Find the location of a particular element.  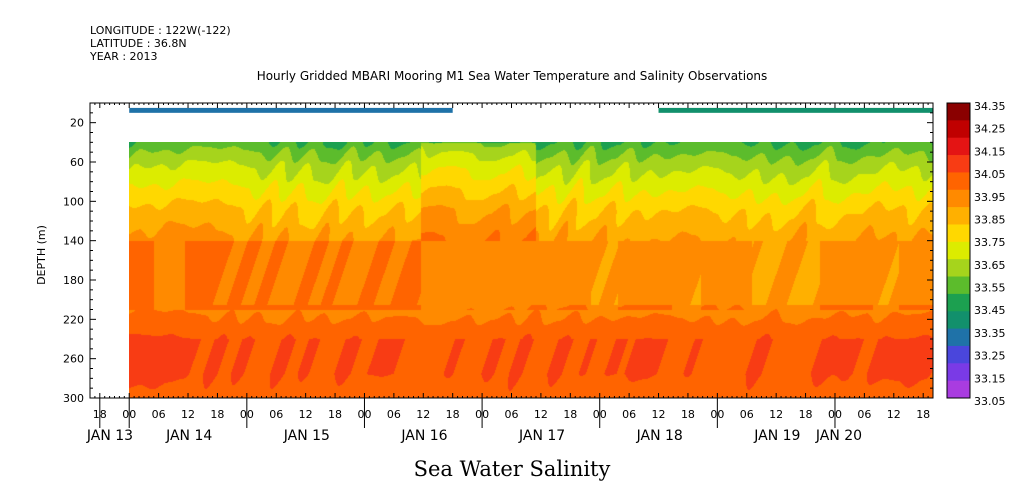

y-axis-label: DEPTH (m) is located at coordinates (41, 255).